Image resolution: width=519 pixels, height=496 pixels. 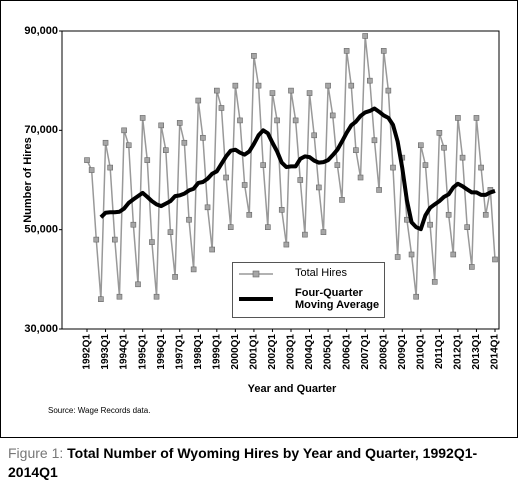 I want to click on x-tick-label: 2004Q1, so click(x=309, y=352).